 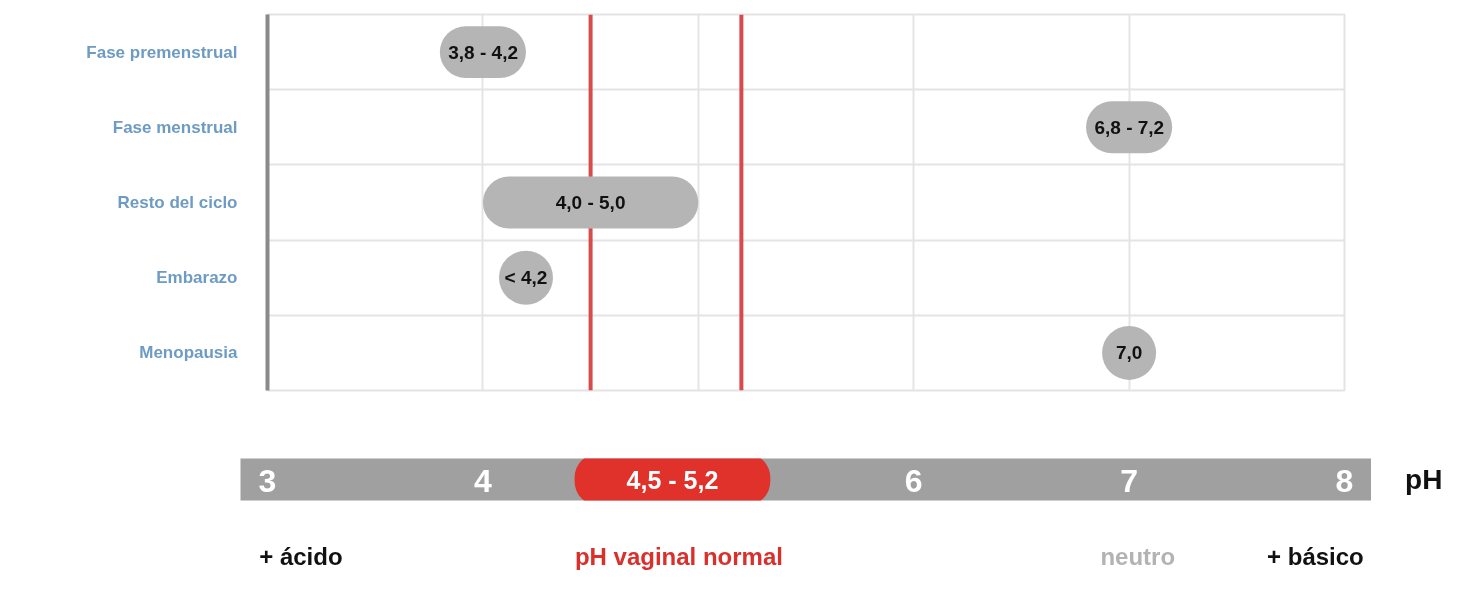 What do you see at coordinates (672, 479) in the screenshot?
I see `text: 4,5 - 5,2` at bounding box center [672, 479].